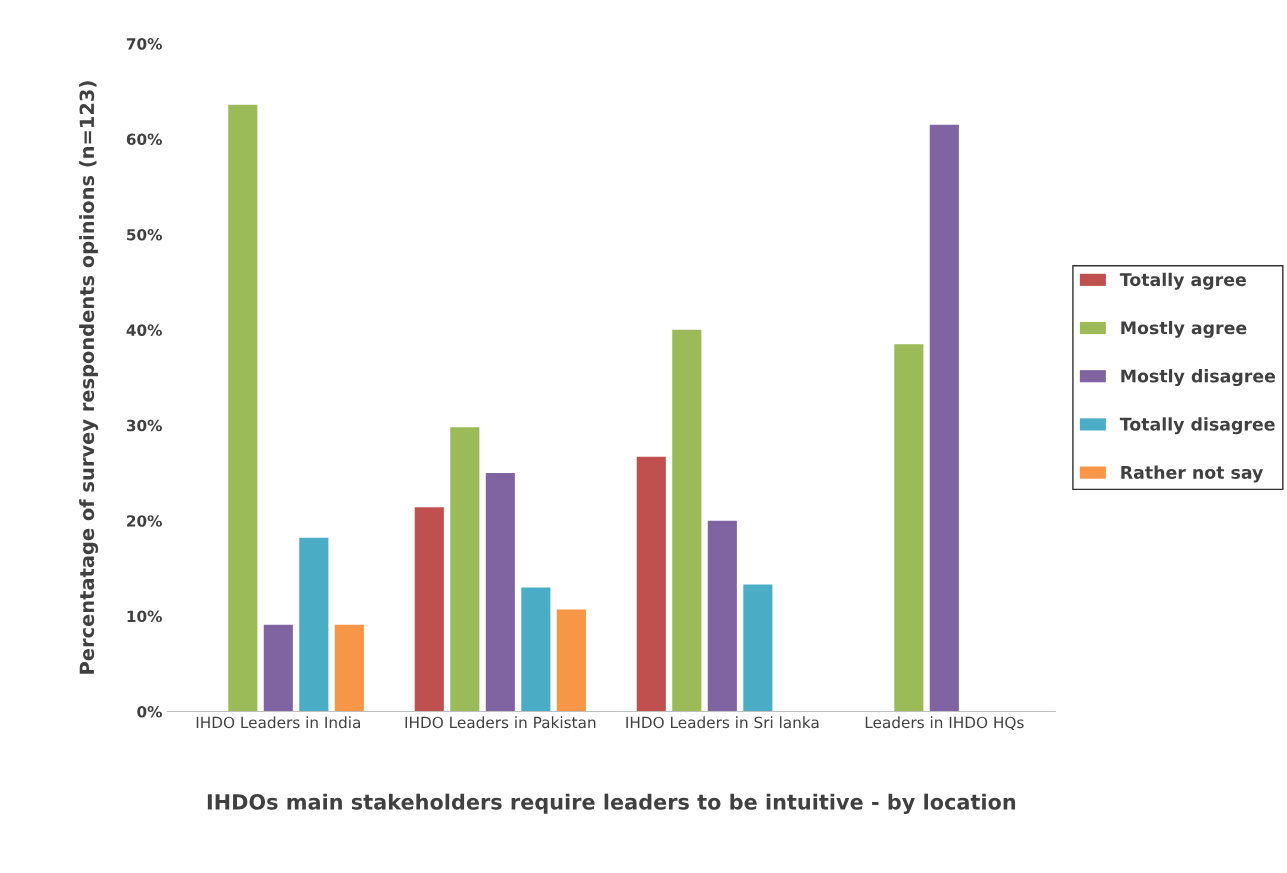 The height and width of the screenshot is (873, 1287). What do you see at coordinates (144, 139) in the screenshot?
I see `y-tick-label: 60%` at bounding box center [144, 139].